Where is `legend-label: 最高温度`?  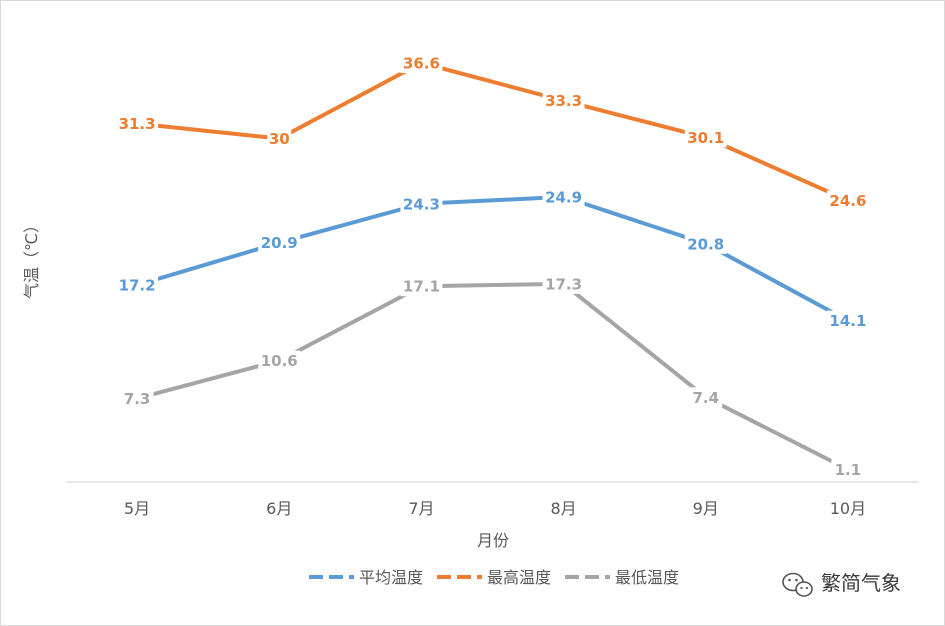 legend-label: 最高温度 is located at coordinates (519, 577).